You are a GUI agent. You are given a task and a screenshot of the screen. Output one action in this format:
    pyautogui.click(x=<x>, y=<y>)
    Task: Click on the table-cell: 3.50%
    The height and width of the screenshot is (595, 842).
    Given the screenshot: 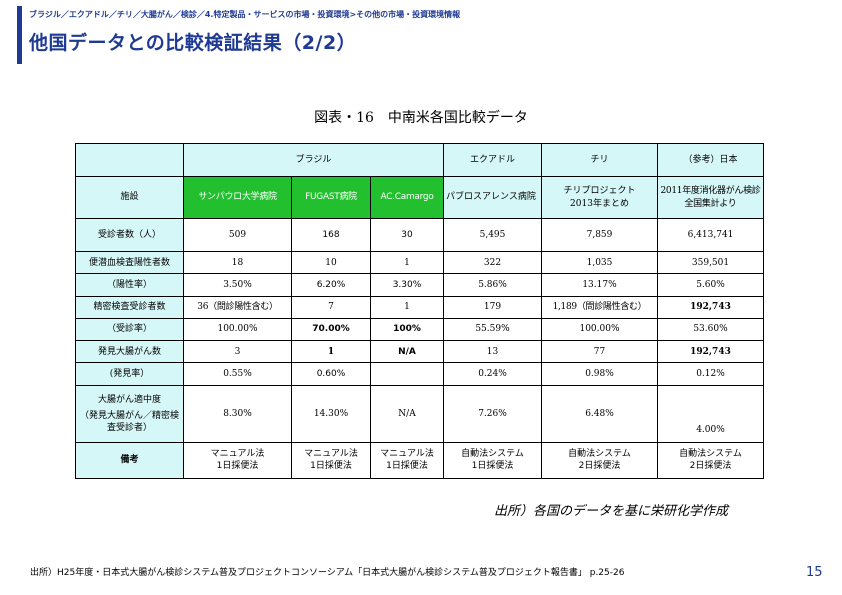 What is the action you would take?
    pyautogui.click(x=237, y=285)
    